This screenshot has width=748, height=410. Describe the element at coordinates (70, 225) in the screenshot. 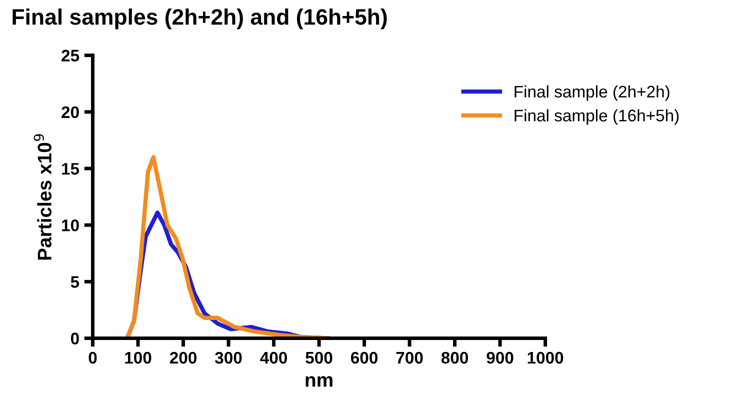

I see `y-tick-label: 10` at that location.